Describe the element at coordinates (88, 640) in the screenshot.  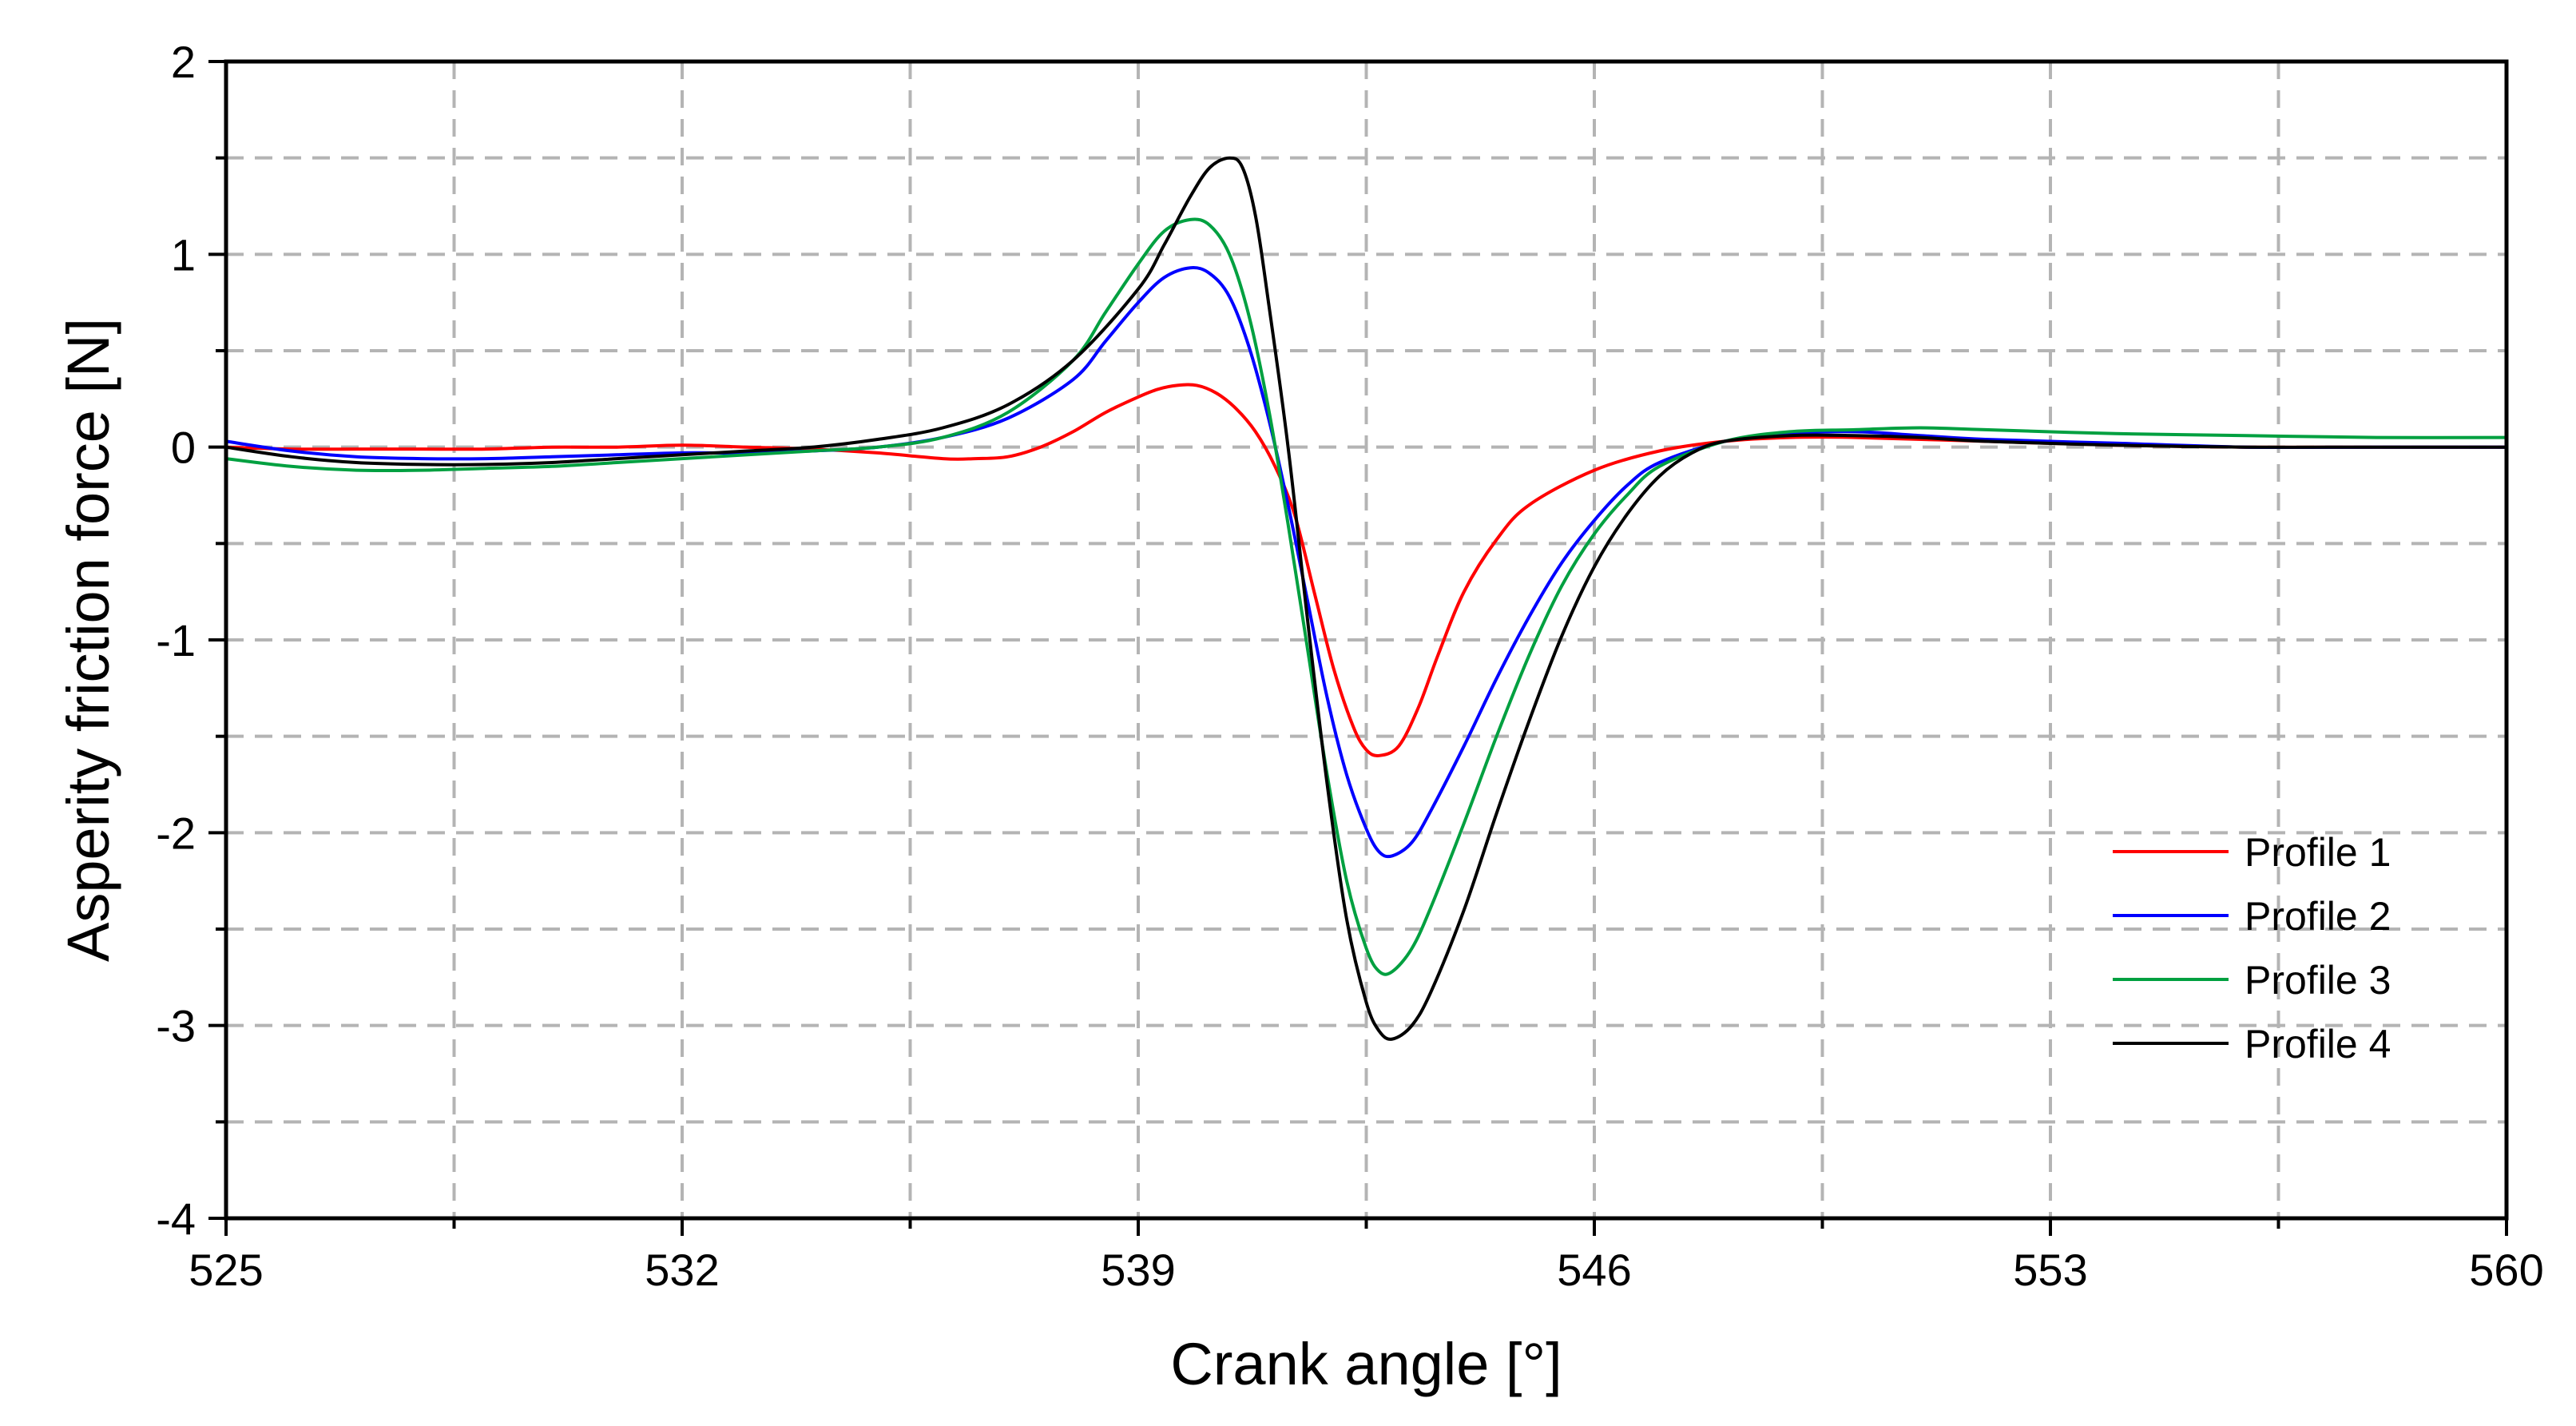
I see `y-axis-title: Asperity friction force [N]` at that location.